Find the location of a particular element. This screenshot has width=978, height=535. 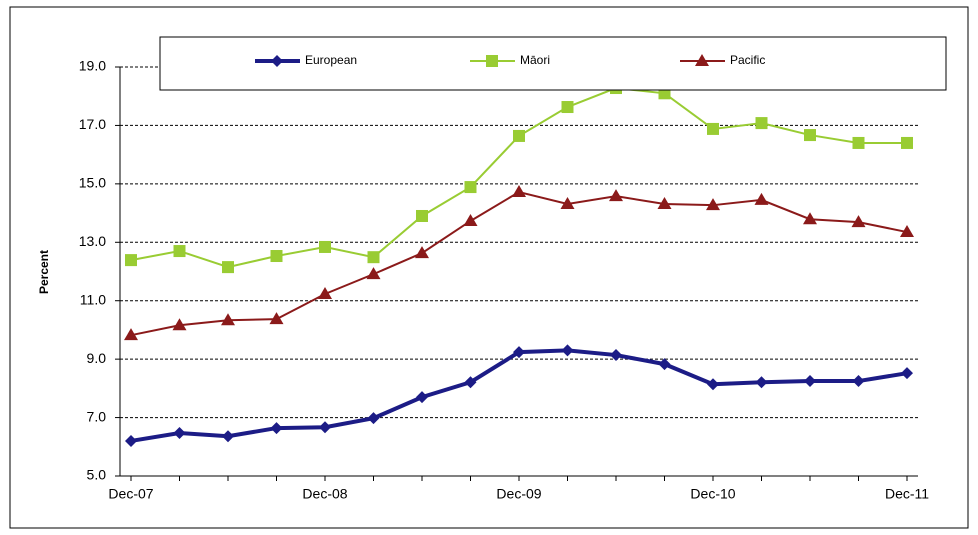

y-tick-label: 11.0 is located at coordinates (93, 299).